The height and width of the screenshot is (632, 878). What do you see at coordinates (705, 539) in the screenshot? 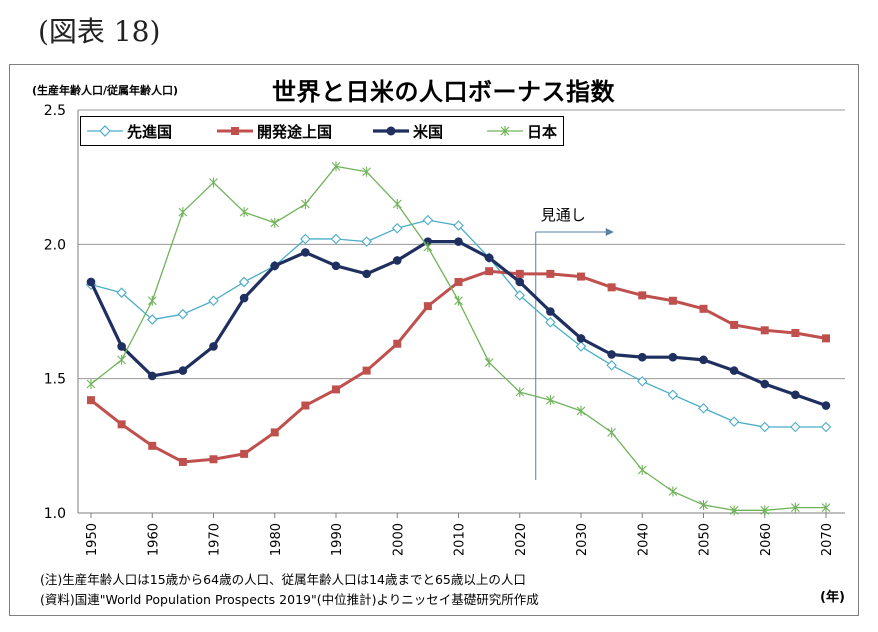
I see `x-tick-label: 2050` at bounding box center [705, 539].